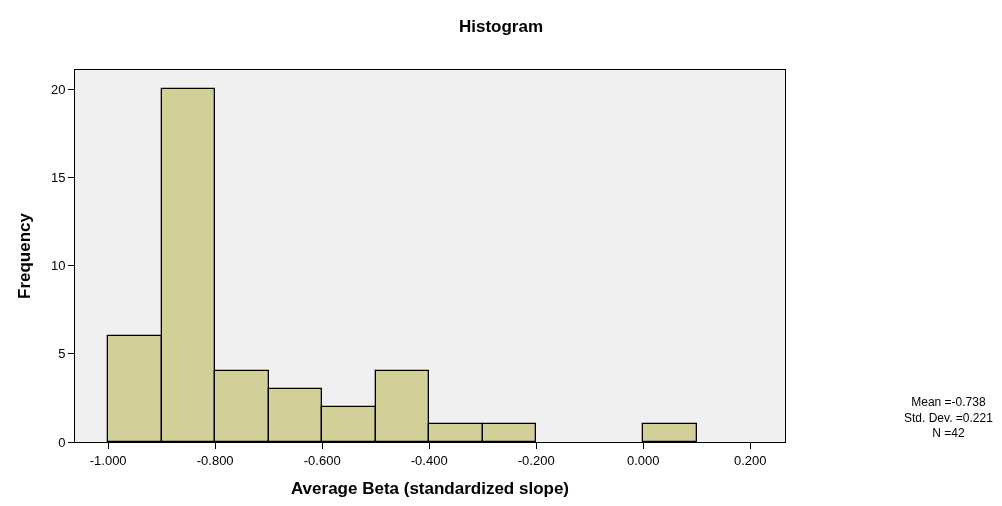 This screenshot has height=506, width=1002. What do you see at coordinates (58, 89) in the screenshot?
I see `y-tick-label: 20` at bounding box center [58, 89].